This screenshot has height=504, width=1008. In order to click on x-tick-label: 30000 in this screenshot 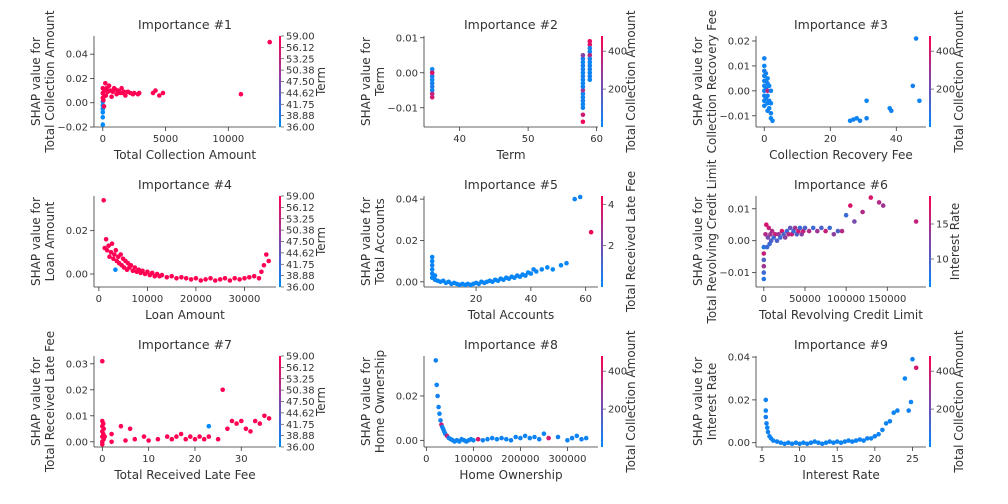, I will do `click(245, 299)`.